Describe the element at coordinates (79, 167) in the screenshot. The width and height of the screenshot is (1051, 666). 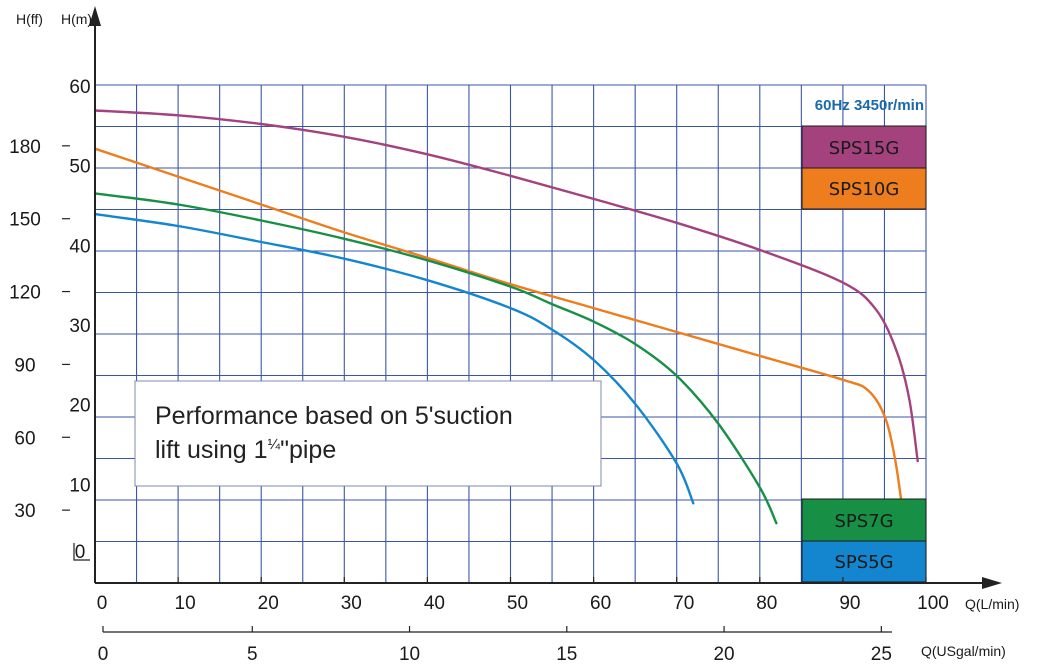
I see `y-tick-label: 50` at that location.